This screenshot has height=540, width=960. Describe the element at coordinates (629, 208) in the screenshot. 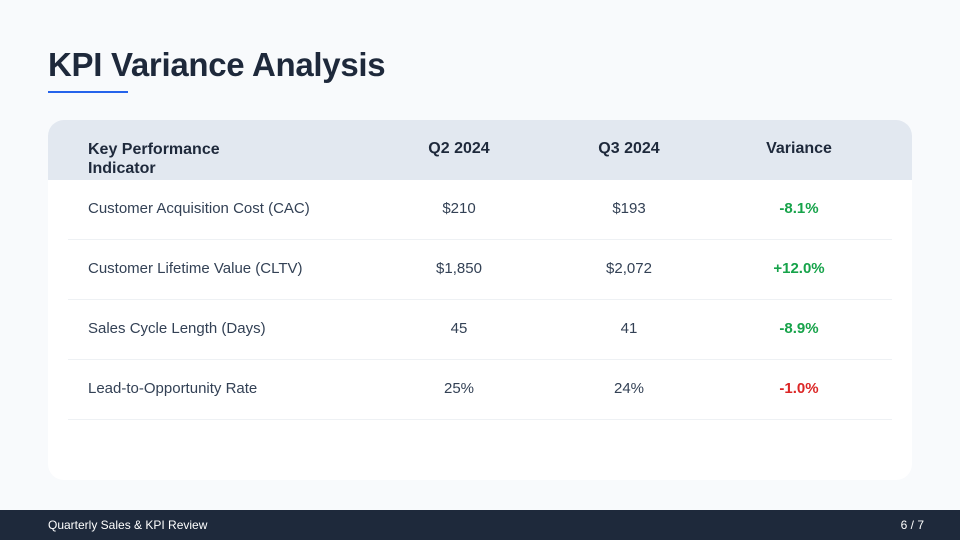

I see `q3-value: $193` at that location.